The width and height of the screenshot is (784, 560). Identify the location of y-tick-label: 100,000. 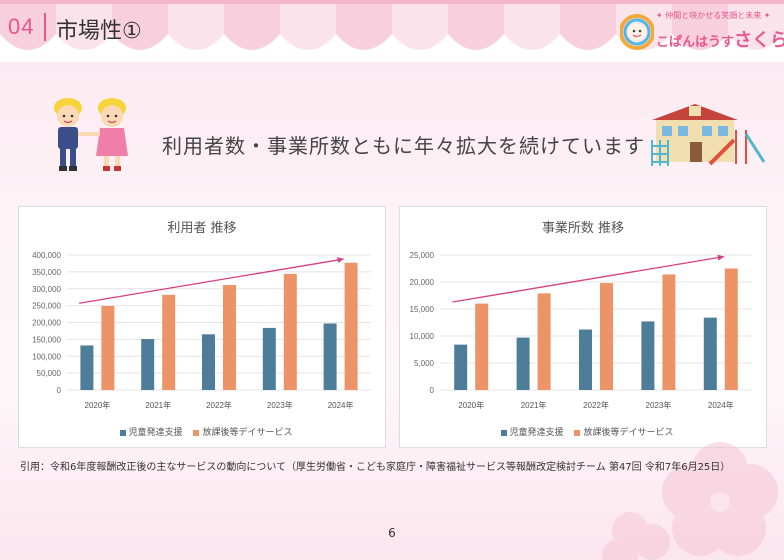
(46, 356).